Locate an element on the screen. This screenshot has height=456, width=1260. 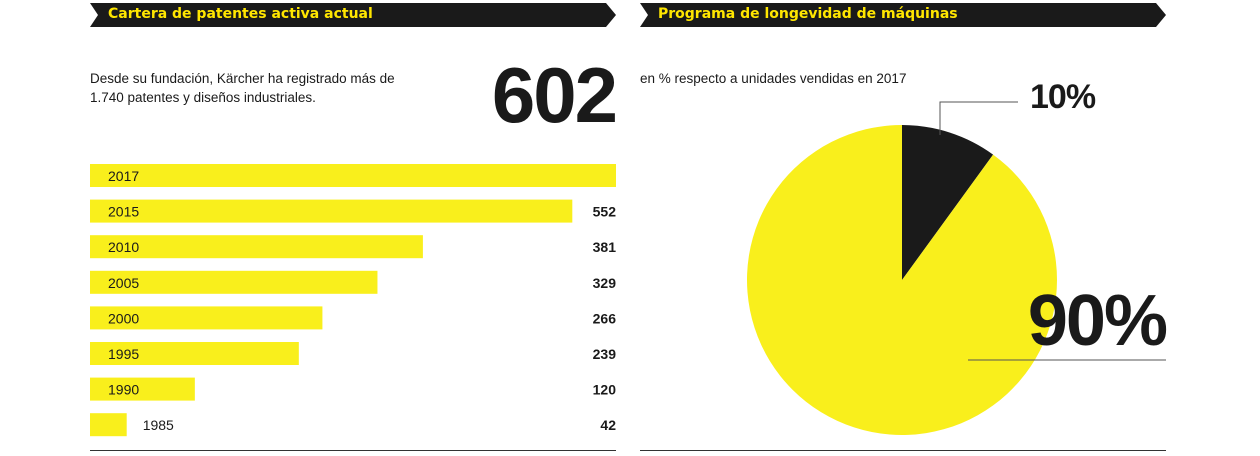
longevity-title-banner: Programa de longevidad de máquinas is located at coordinates (903, 15).